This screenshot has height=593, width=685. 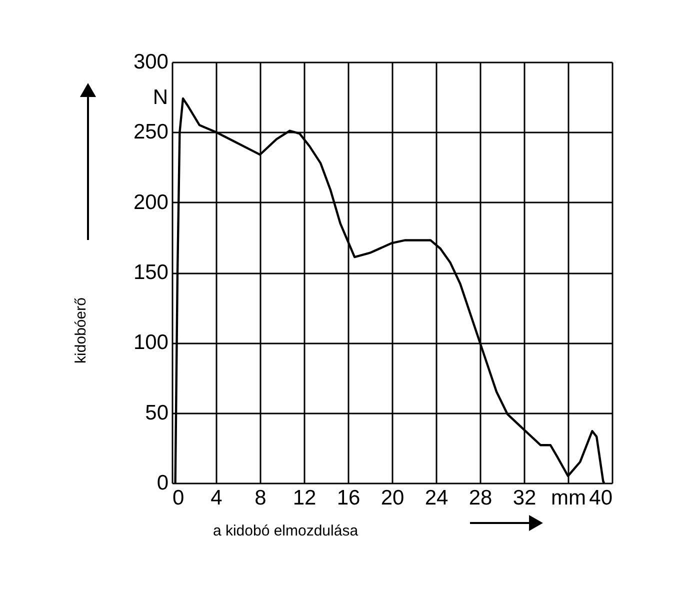 What do you see at coordinates (150, 62) in the screenshot?
I see `y-tick-label: 300` at bounding box center [150, 62].